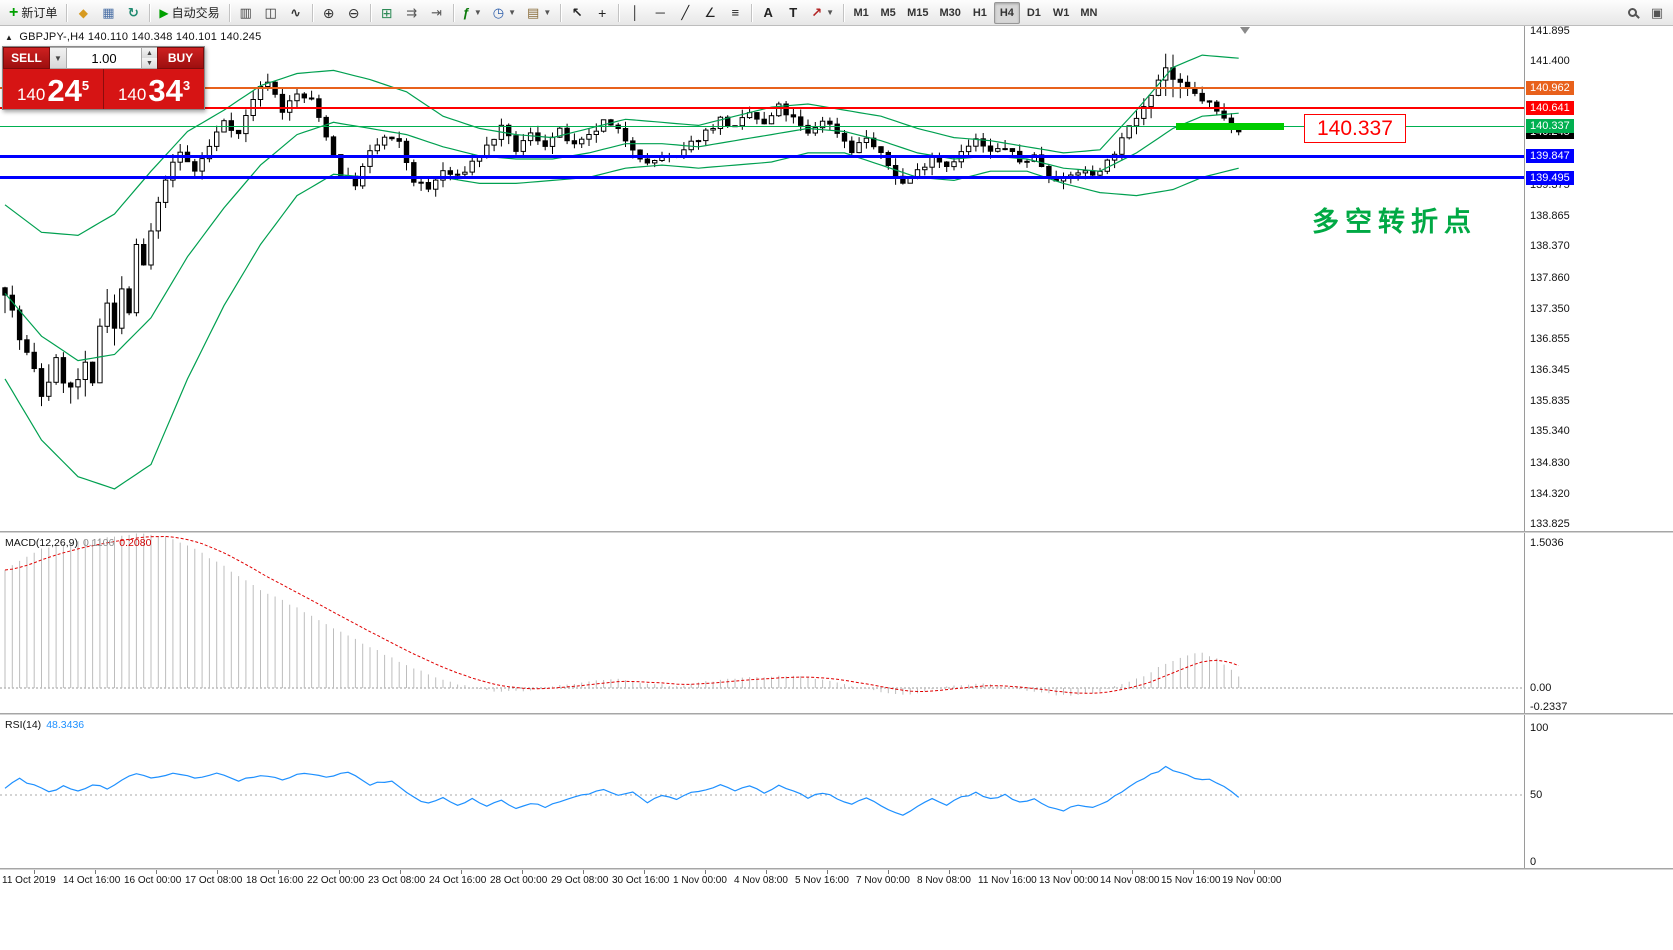  Describe the element at coordinates (132, 94) in the screenshot. I see `buy-price-big: 140` at that location.